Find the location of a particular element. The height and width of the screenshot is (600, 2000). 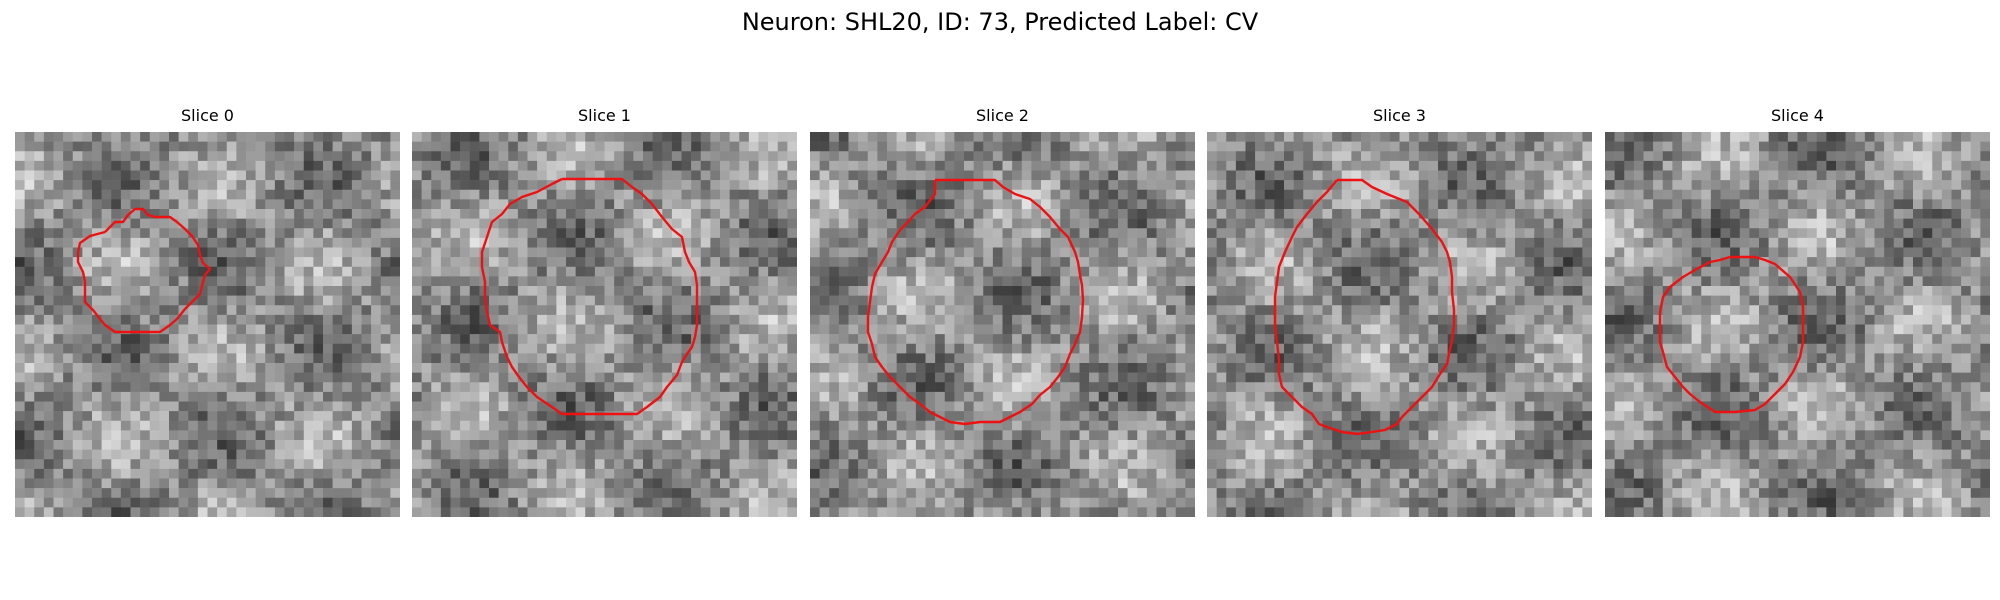

slice-panel-4: Slice 4 is located at coordinates (1797, 311).